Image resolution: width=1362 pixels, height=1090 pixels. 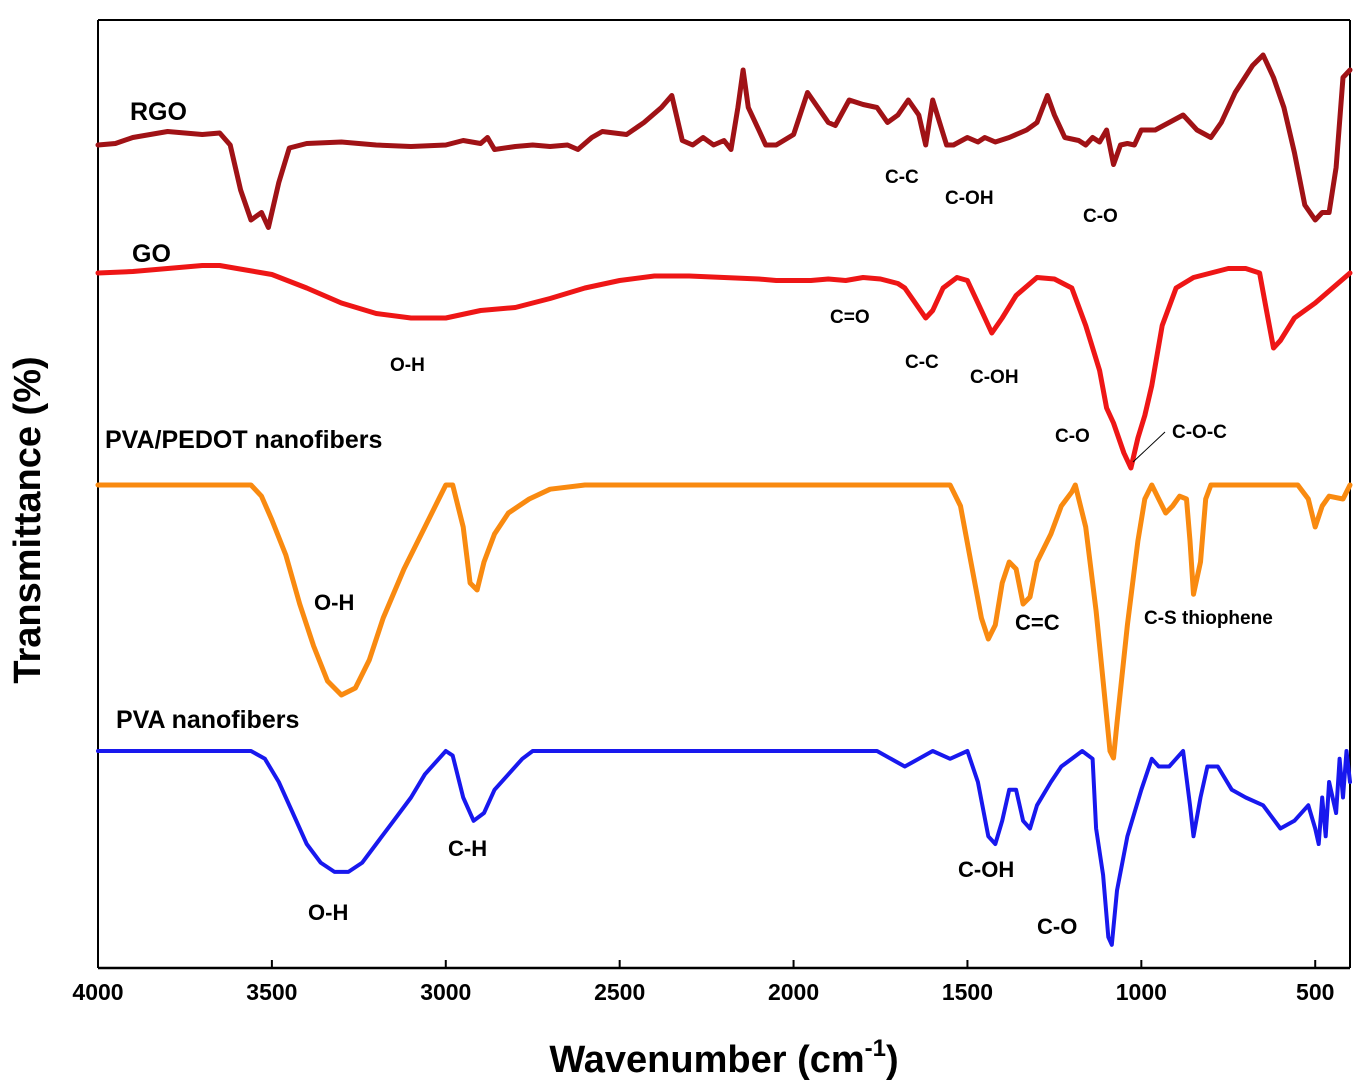 I want to click on y-axis-title: Transmittance (%), so click(x=28, y=519).